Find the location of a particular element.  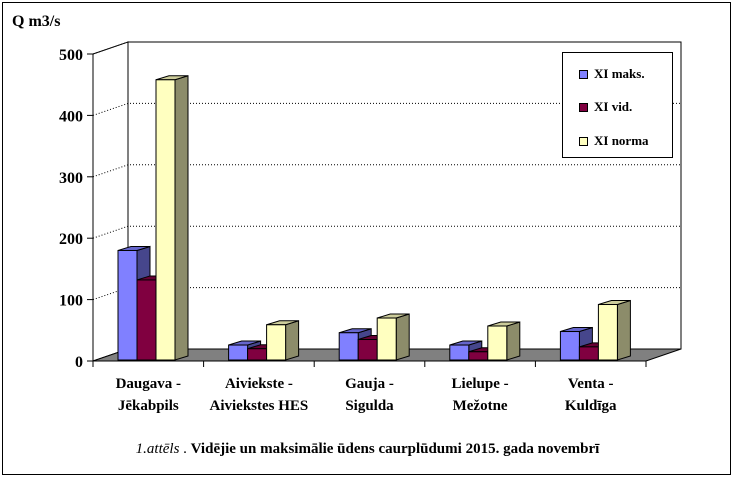

legend-swatch-xi-vid is located at coordinates (583, 107).